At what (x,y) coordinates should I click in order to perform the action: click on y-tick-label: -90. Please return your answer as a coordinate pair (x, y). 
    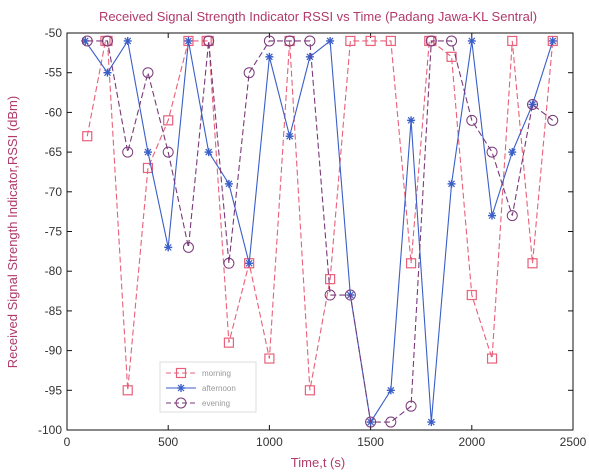
    Looking at the image, I should click on (54, 351).